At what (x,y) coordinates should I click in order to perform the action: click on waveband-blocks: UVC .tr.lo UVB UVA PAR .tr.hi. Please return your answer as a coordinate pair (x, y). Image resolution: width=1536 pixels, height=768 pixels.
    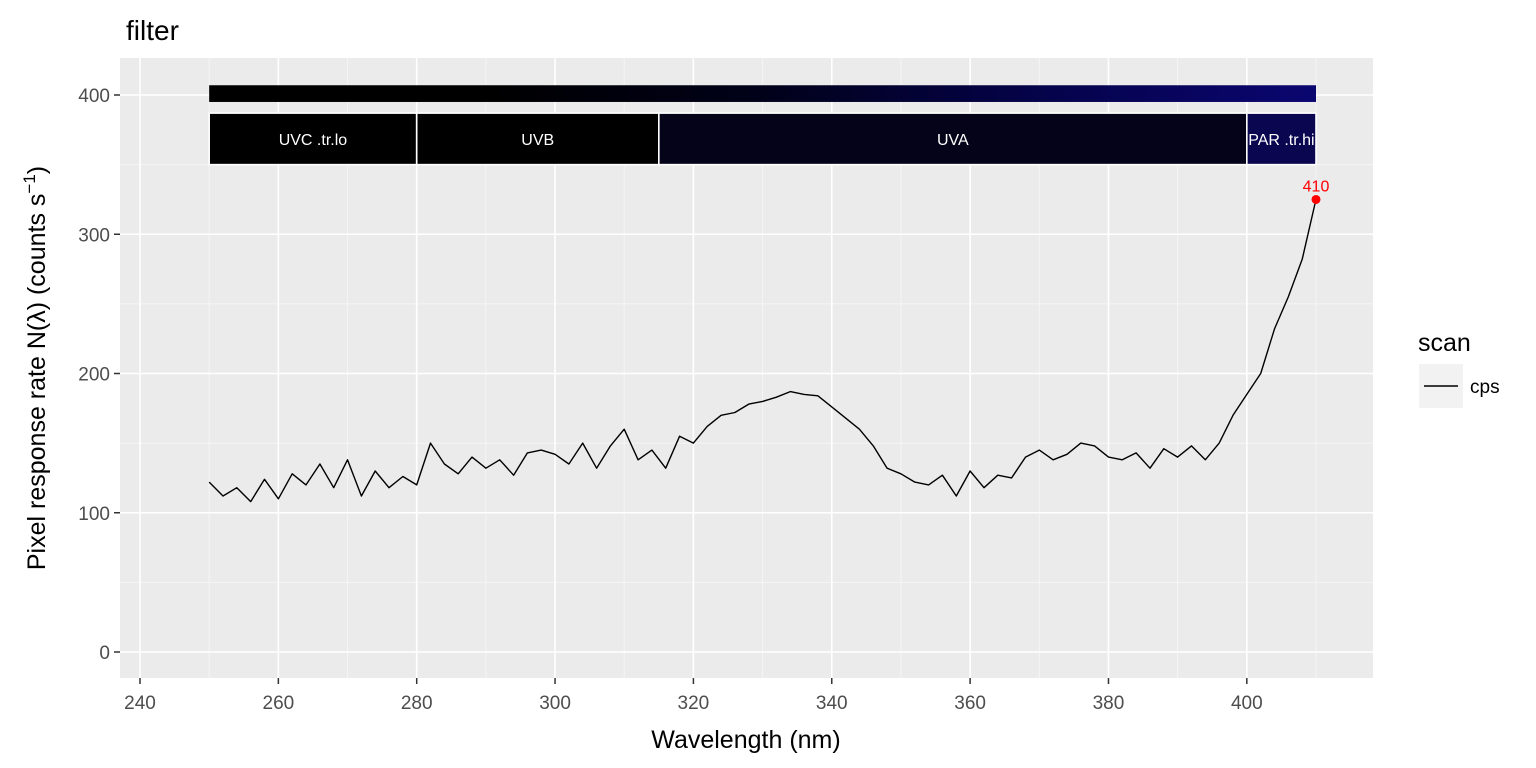
    Looking at the image, I should click on (762, 139).